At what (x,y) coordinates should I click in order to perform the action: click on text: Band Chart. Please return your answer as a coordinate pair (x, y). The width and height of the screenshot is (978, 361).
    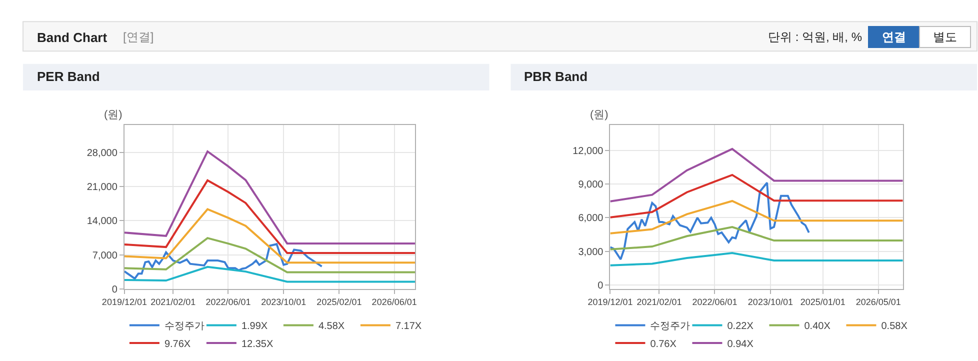
    Looking at the image, I should click on (72, 37).